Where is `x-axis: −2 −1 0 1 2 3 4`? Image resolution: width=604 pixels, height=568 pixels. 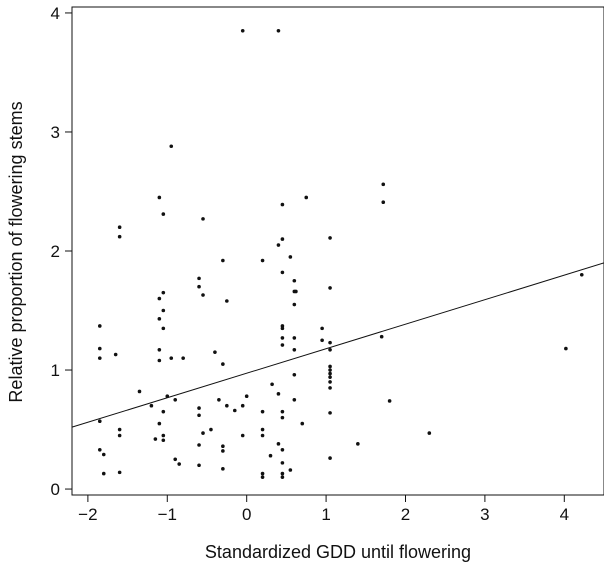
x-axis: −2 −1 0 1 2 3 4 is located at coordinates (323, 509).